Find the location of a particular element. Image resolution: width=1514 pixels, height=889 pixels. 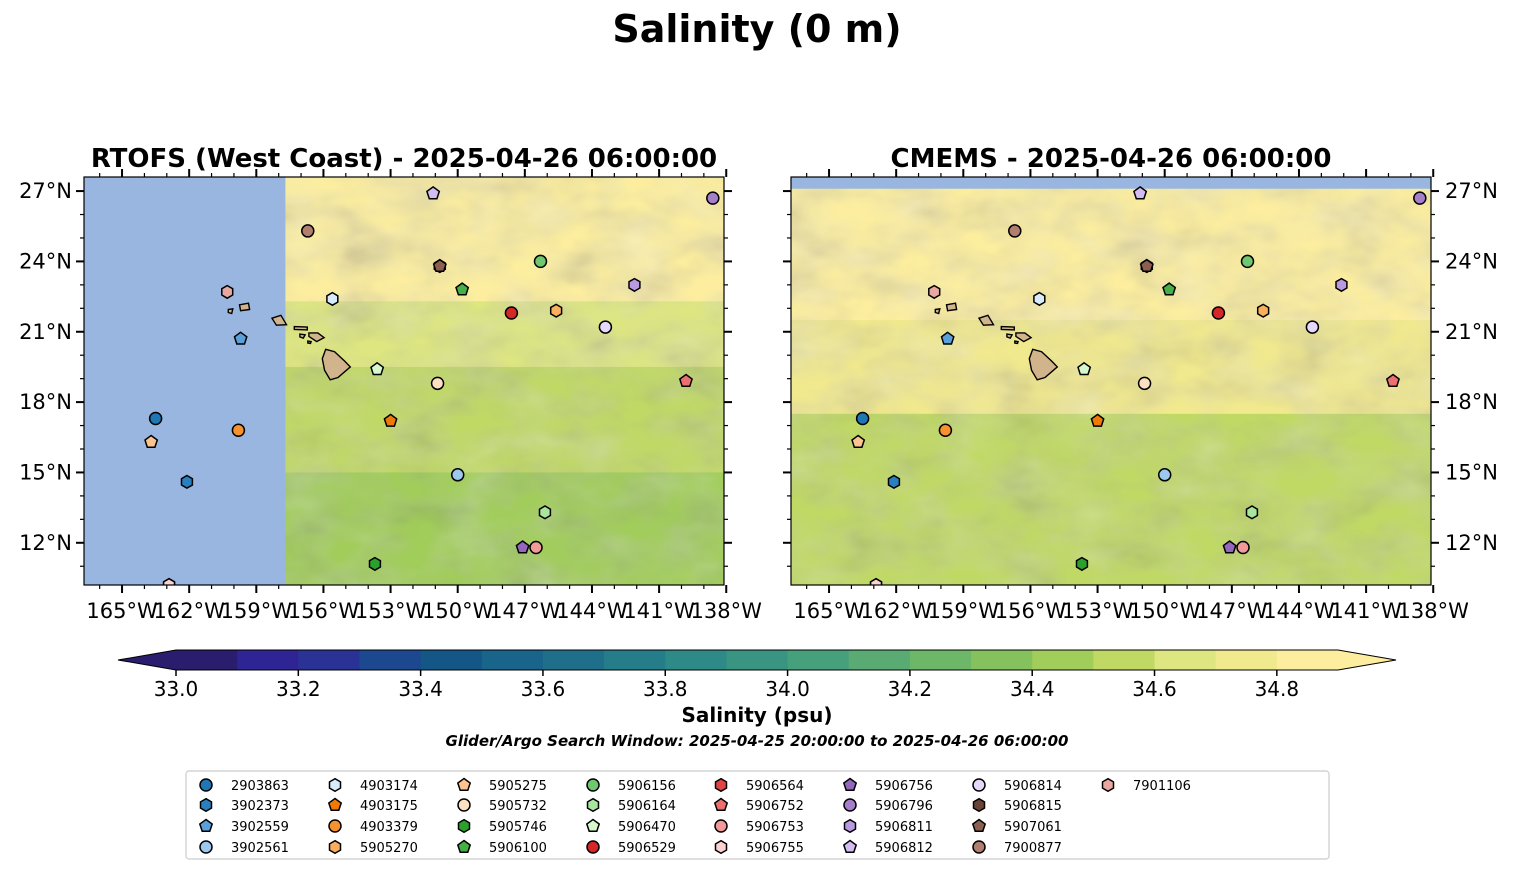

legend-label: 5906756 is located at coordinates (904, 786).